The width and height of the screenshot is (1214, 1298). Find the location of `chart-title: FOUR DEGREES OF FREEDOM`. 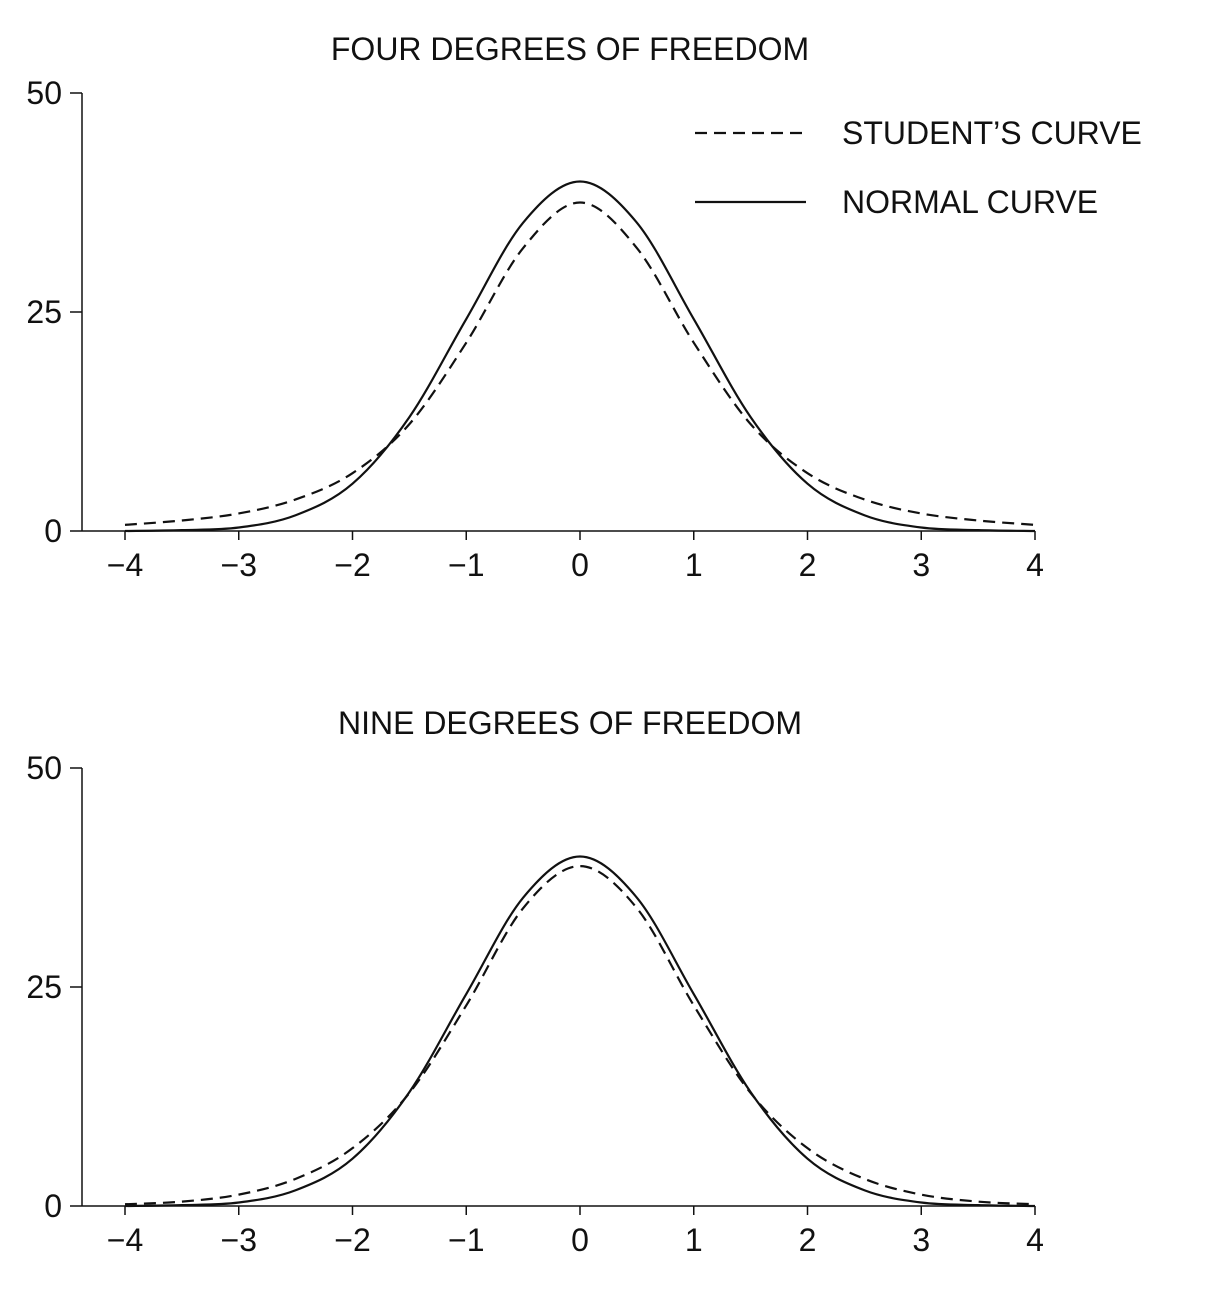

chart-title: FOUR DEGREES OF FREEDOM is located at coordinates (570, 49).